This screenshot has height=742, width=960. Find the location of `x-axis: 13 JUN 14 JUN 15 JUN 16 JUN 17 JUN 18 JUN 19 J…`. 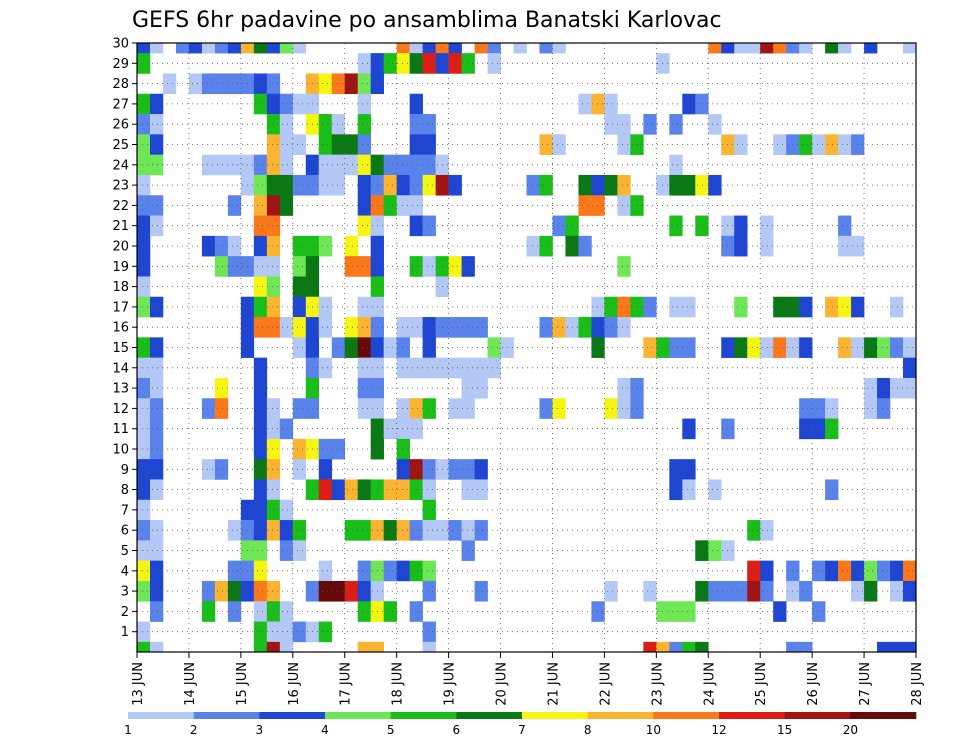

x-axis: 13 JUN 14 JUN 15 JUN 16 JUN 17 JUN 18 JUN 19 J… is located at coordinates (528, 679).